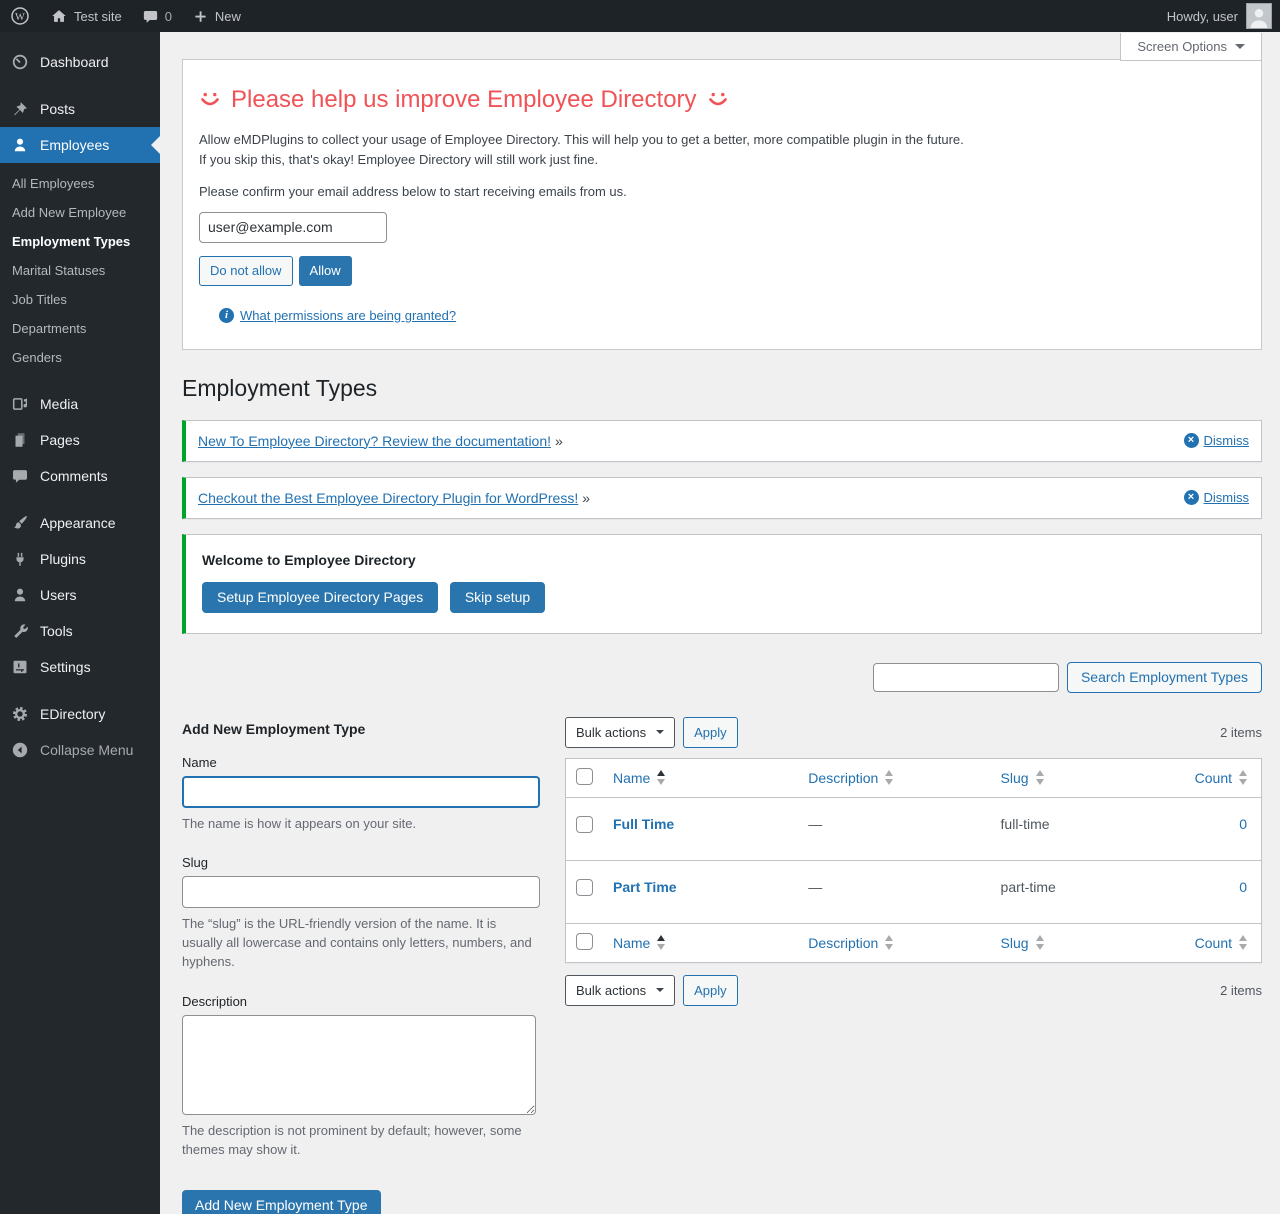  What do you see at coordinates (71, 241) in the screenshot?
I see `submenu-employment-types: Employment Types` at bounding box center [71, 241].